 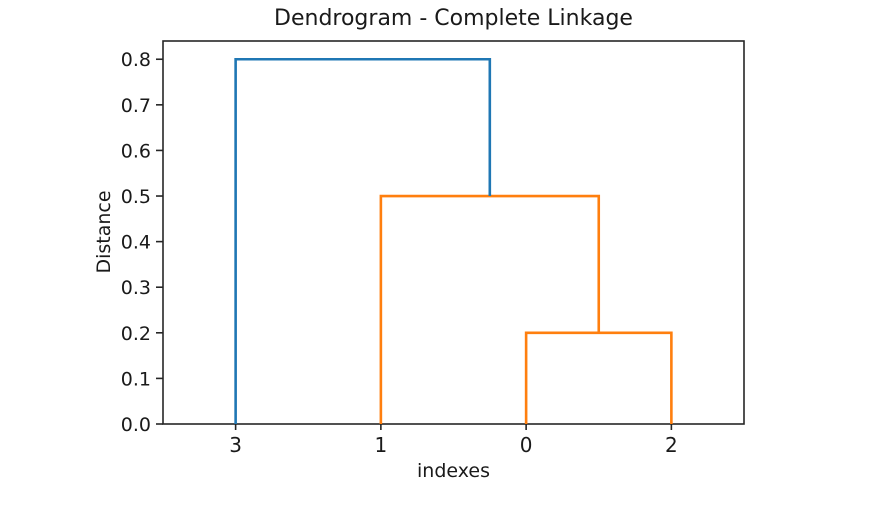 I want to click on y-tick-label: 0.7, so click(x=136, y=106).